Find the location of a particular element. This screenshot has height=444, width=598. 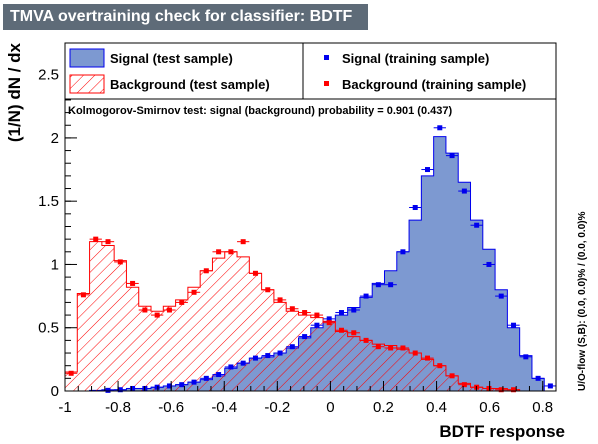

y-tick-label: 0.5 is located at coordinates (48, 328).